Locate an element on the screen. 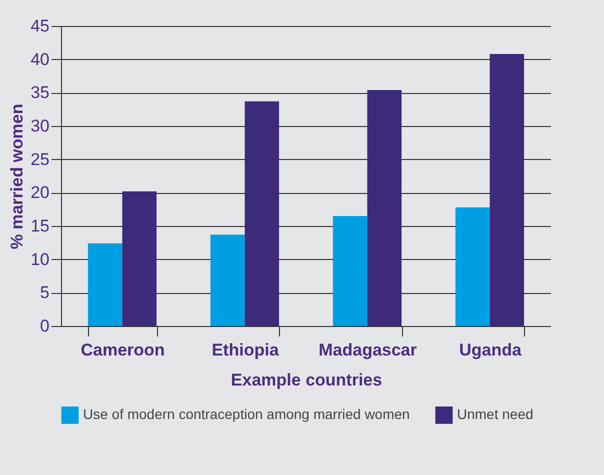 This screenshot has height=475, width=604. y-axis-title: % married women is located at coordinates (17, 177).